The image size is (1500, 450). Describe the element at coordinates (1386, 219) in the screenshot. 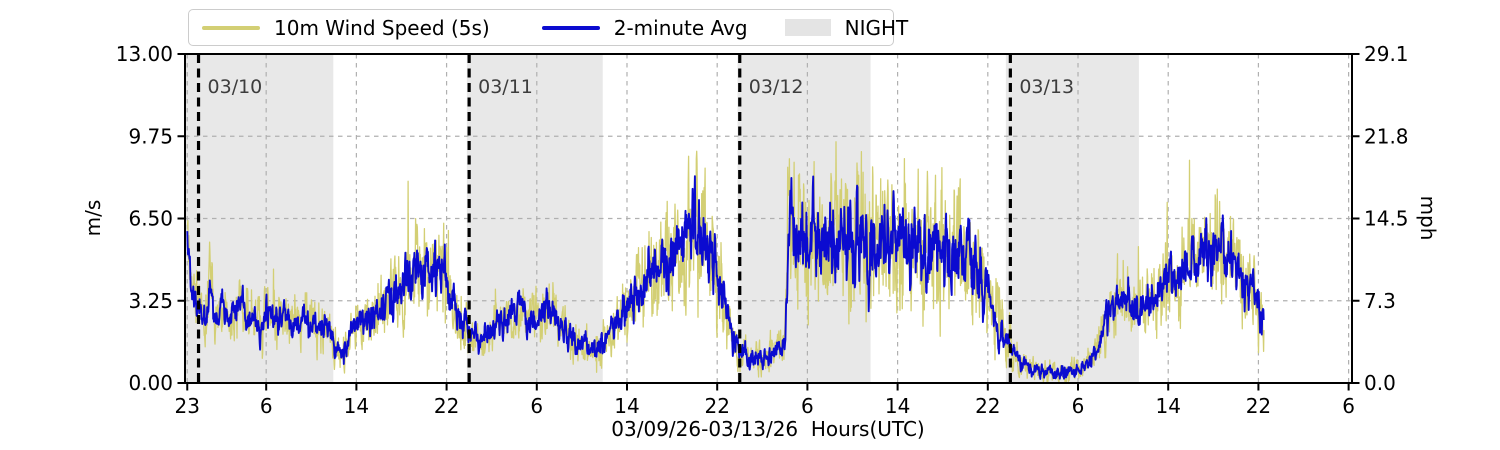

I see `y-tick-label-right: 14.5` at that location.